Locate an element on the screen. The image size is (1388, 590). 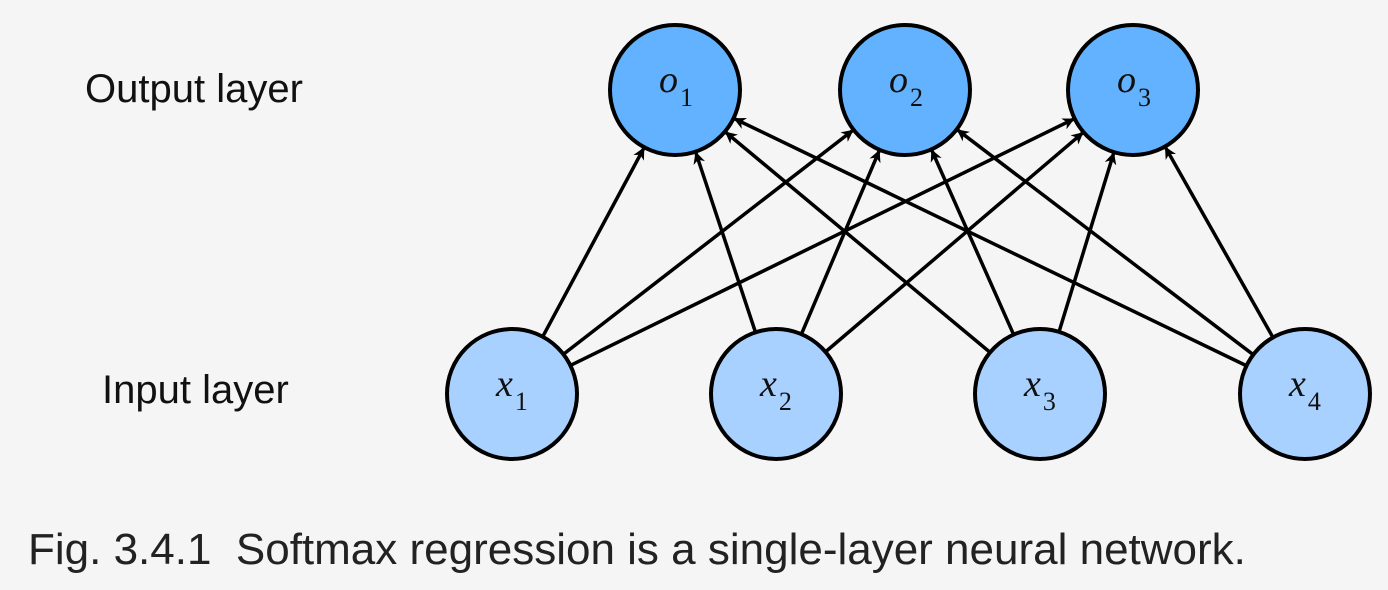
output-node-o2: o2 is located at coordinates (905, 90).